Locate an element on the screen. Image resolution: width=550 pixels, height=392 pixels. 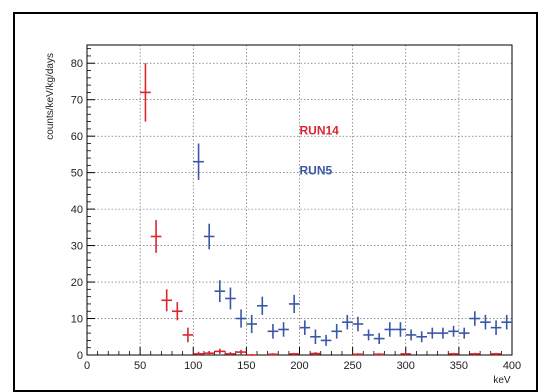
y-axis-label: counts/keV/kg/days is located at coordinates (50, 96).